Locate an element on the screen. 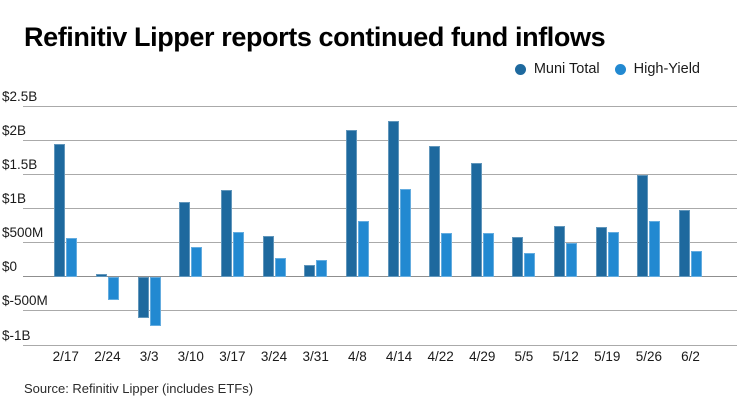 The height and width of the screenshot is (416, 740). x-axis-tick-label: 2/17 is located at coordinates (65, 356).